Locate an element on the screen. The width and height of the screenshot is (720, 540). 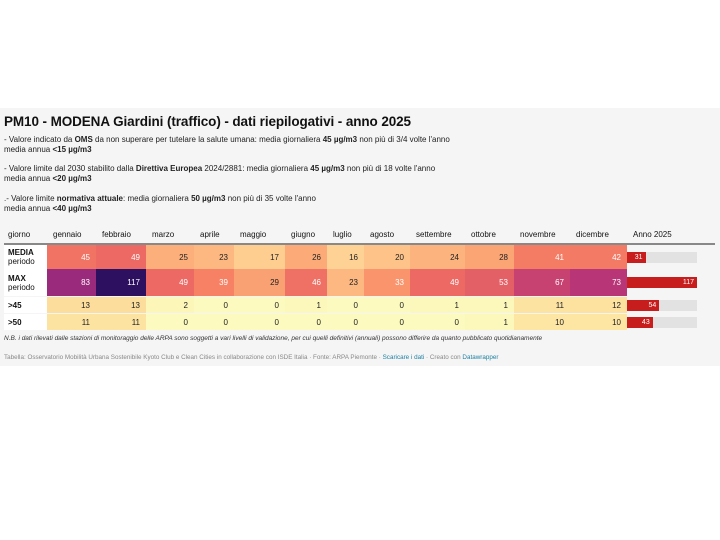
heatmap-cell: 24 is located at coordinates (437, 256).